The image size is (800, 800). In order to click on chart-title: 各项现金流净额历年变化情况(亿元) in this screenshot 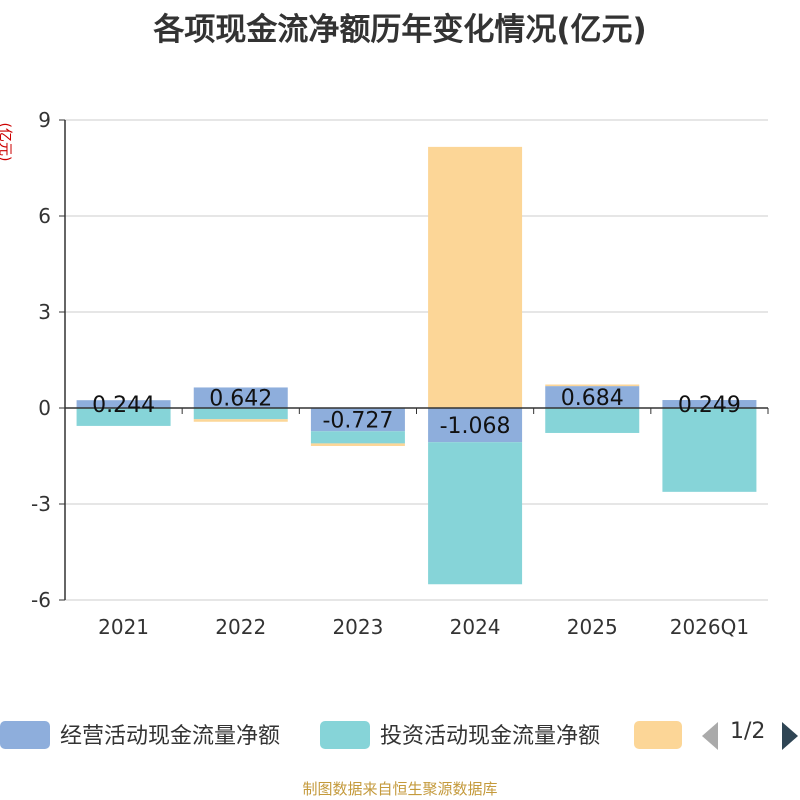, I will do `click(400, 30)`.